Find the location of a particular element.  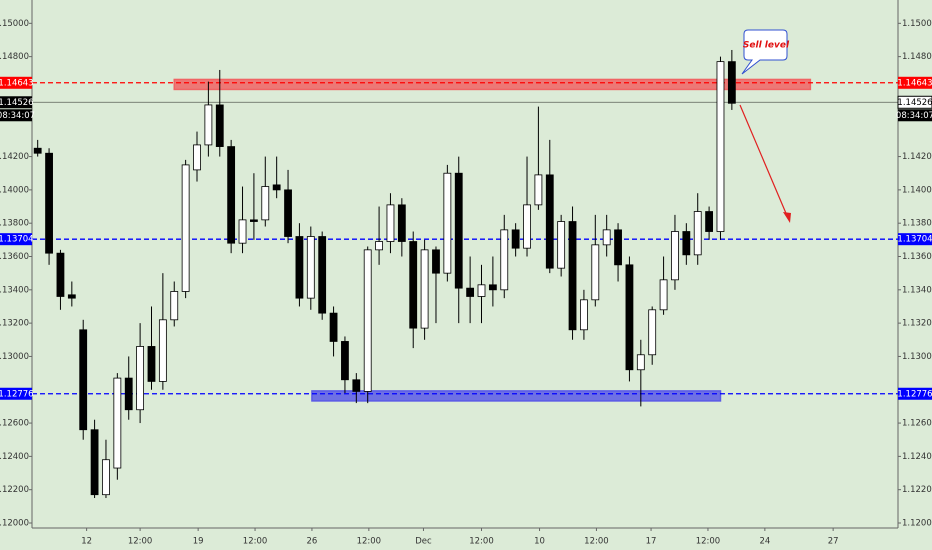

x-tick-label: 19 is located at coordinates (198, 542).